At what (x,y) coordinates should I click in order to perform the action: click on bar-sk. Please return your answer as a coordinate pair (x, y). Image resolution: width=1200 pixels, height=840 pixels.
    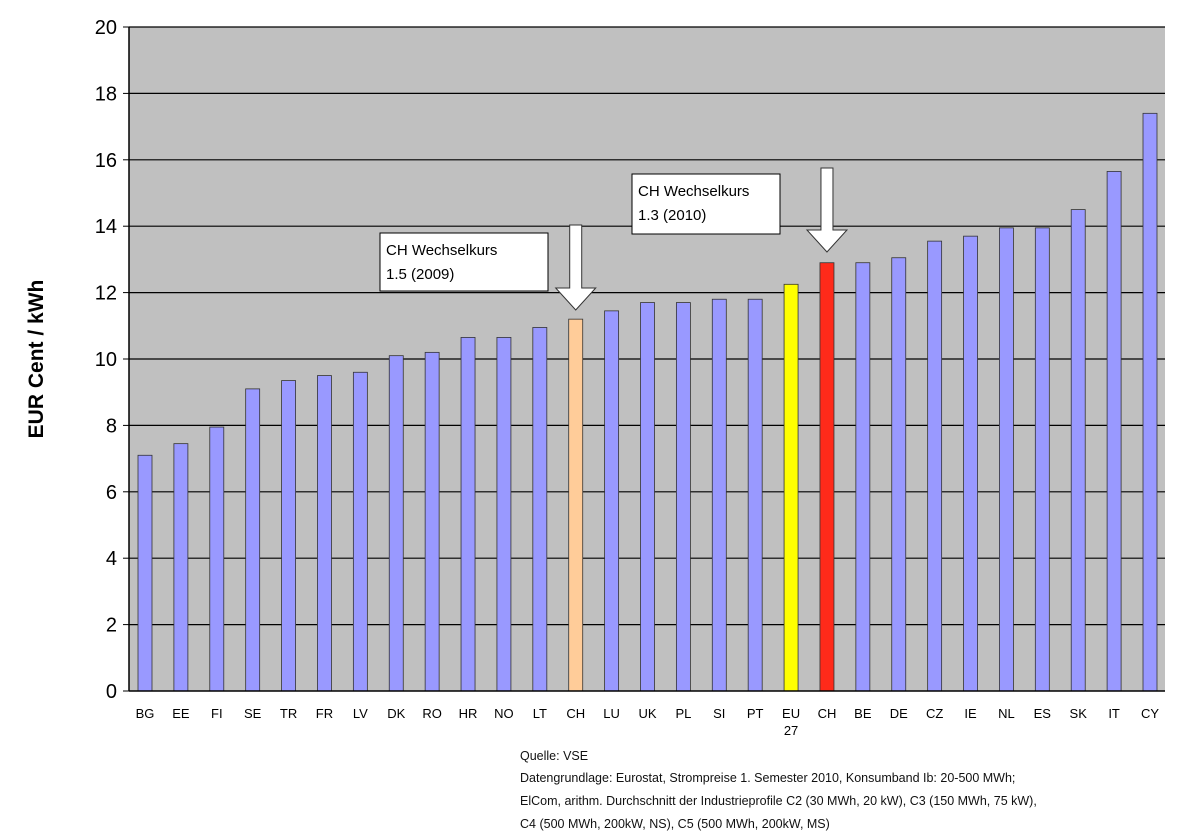
    Looking at the image, I should click on (1078, 450).